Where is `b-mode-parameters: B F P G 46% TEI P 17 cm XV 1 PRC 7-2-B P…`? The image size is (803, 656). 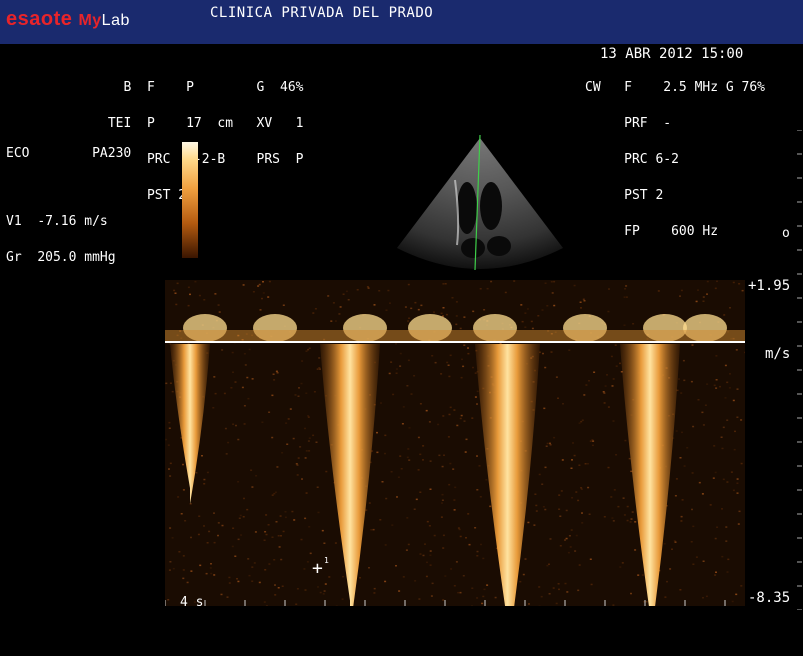
b-mode-parameters: B F P G 46% TEI P 17 cm XV 1 PRC 7-2-B P… is located at coordinates (202, 136).